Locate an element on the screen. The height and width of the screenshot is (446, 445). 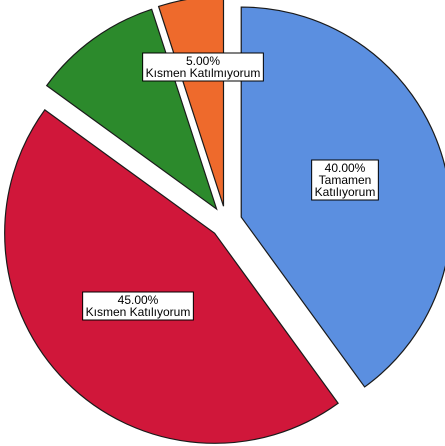
pie-label-1: 45.00%Kısmen Katılıyorum is located at coordinates (138, 306).